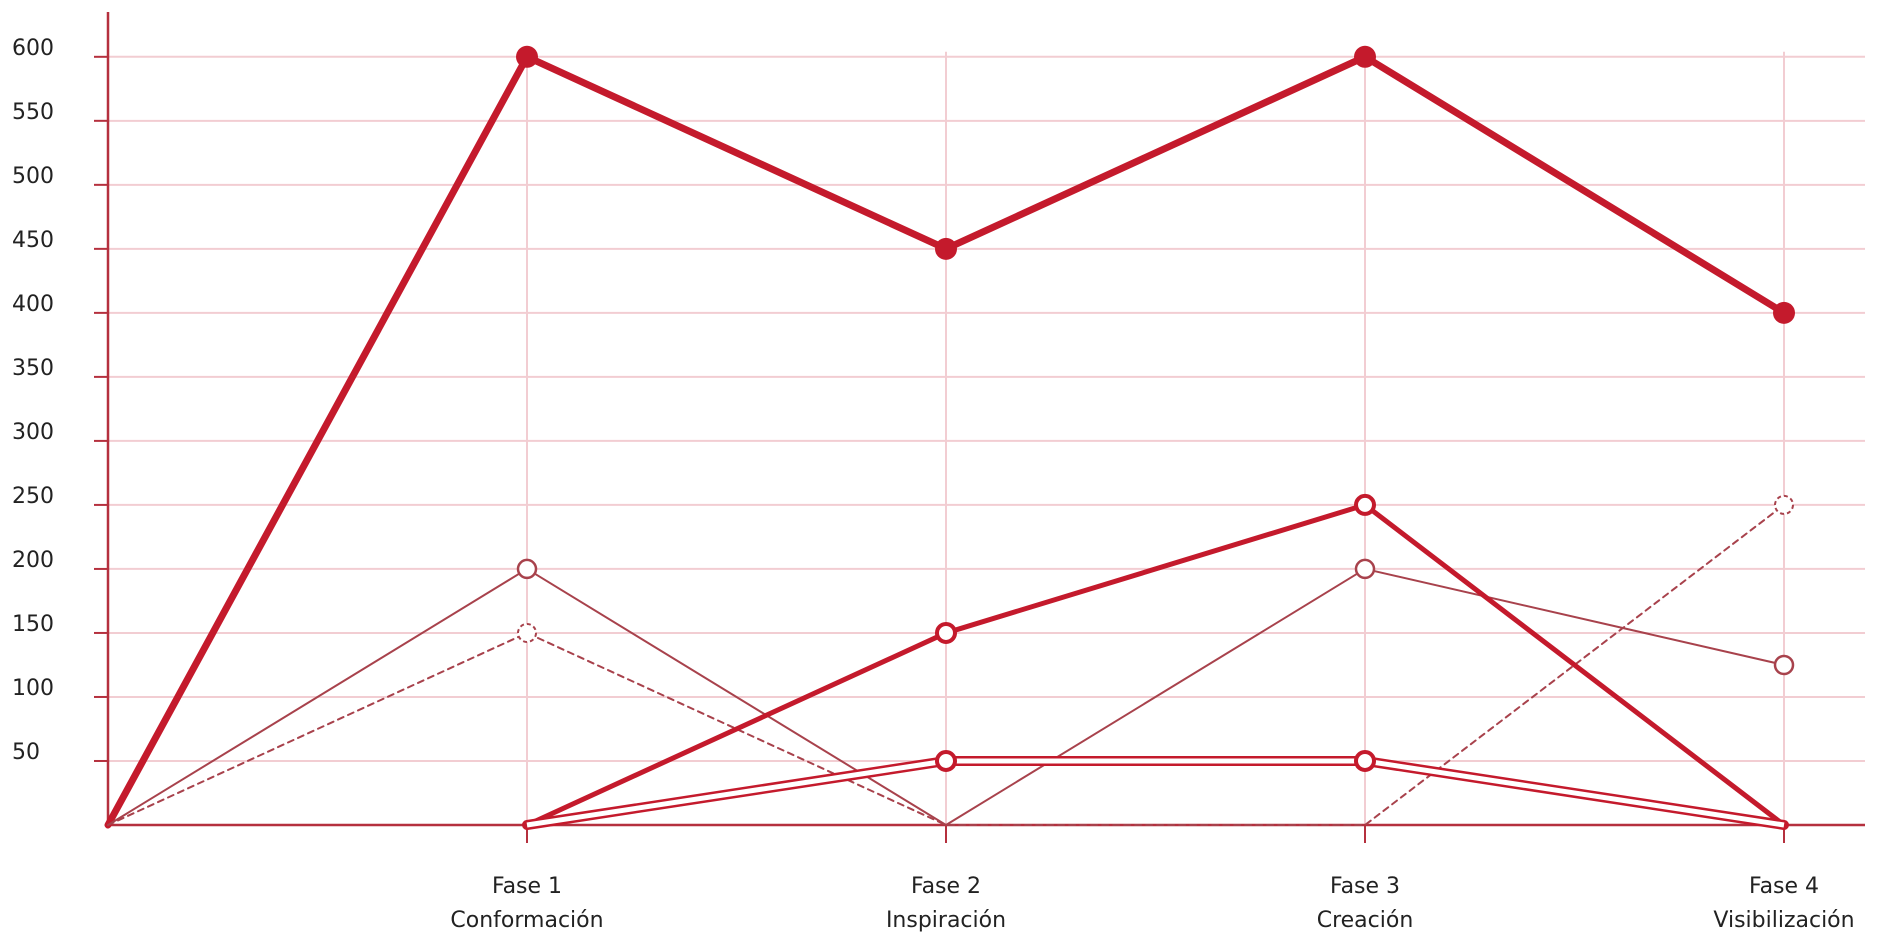 The image size is (1877, 940). What do you see at coordinates (33, 368) in the screenshot?
I see `y-tick-label: 350` at bounding box center [33, 368].